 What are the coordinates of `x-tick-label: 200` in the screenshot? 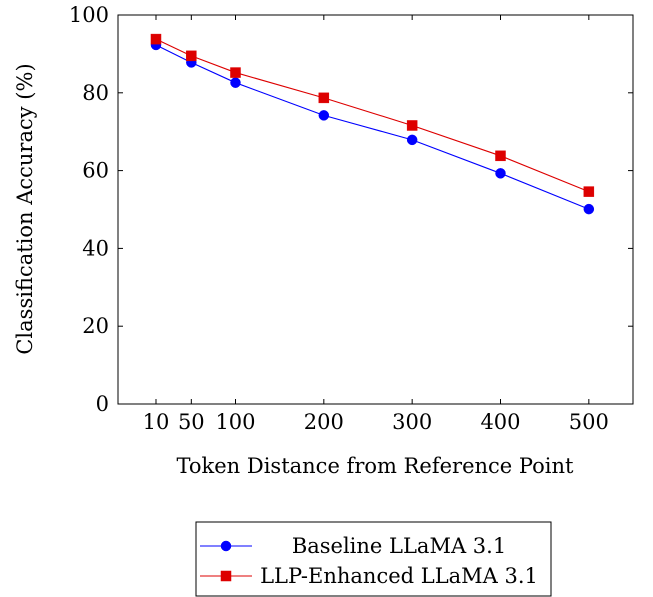 It's located at (324, 422).